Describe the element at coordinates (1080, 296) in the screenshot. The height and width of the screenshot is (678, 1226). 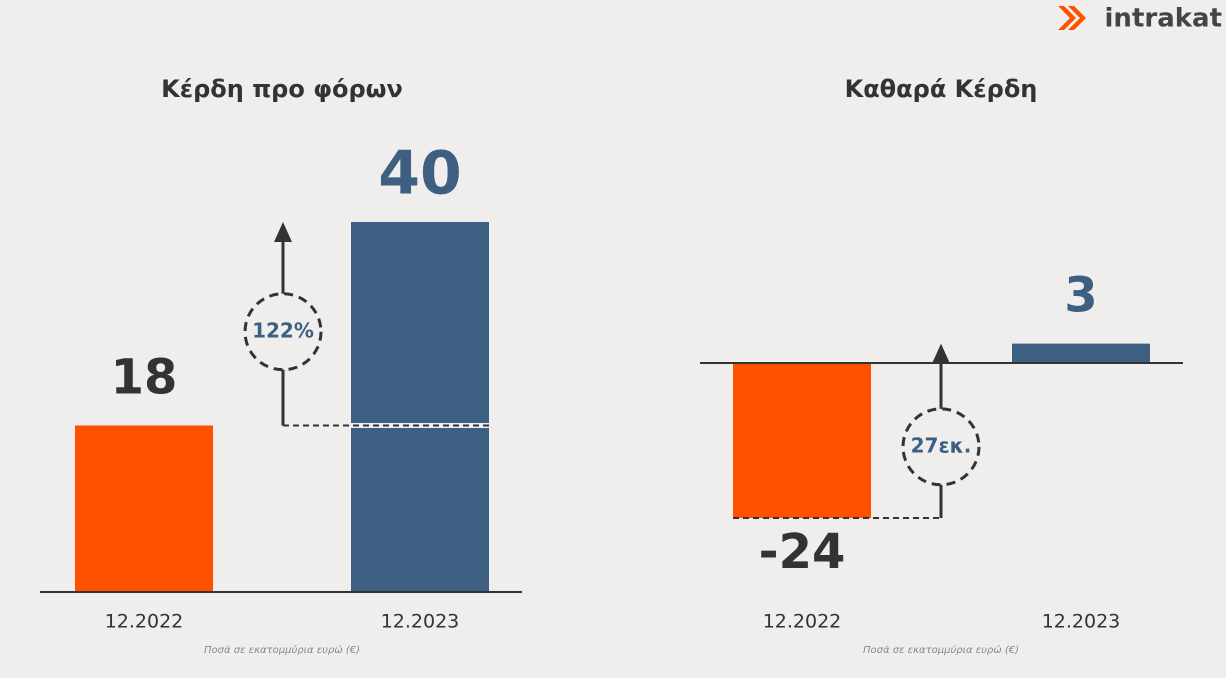
I see `value-label: 3` at that location.